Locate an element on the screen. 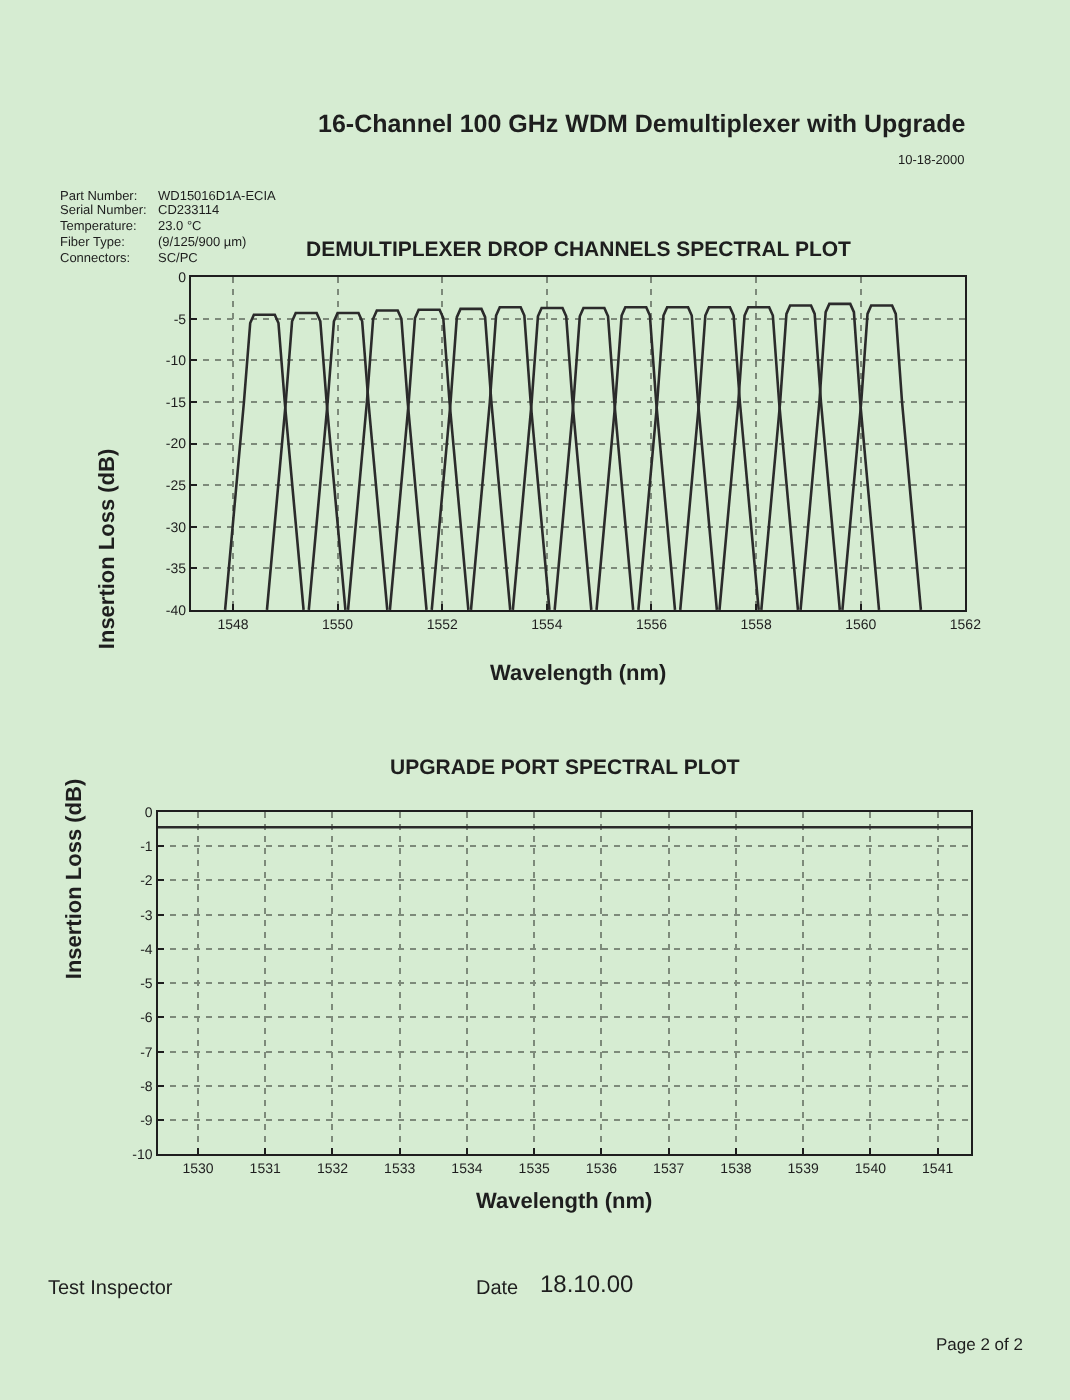 The width and height of the screenshot is (1070, 1400). text: Date is located at coordinates (498, 1289).